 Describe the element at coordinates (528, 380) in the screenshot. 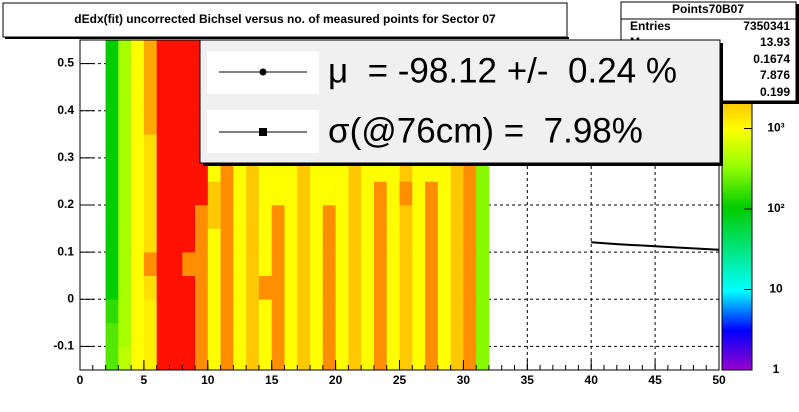

I see `x-tick-label: 35` at that location.